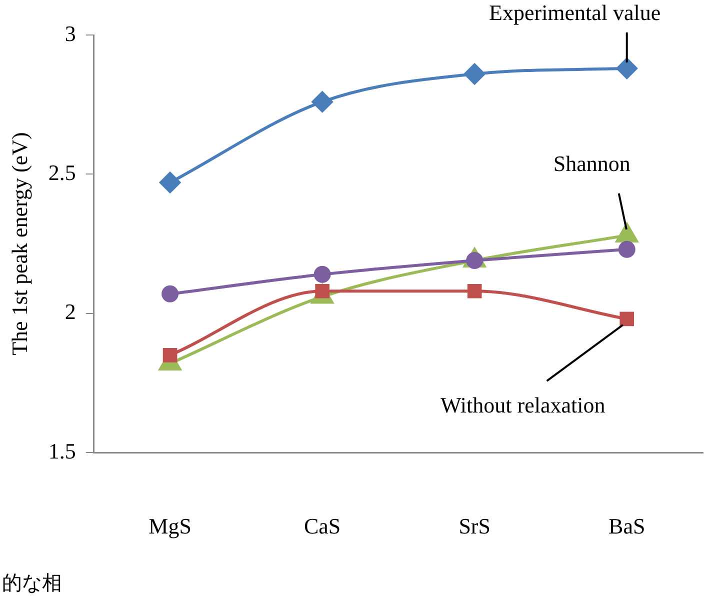  I want to click on y-tick-label: 1.5, so click(62, 451).